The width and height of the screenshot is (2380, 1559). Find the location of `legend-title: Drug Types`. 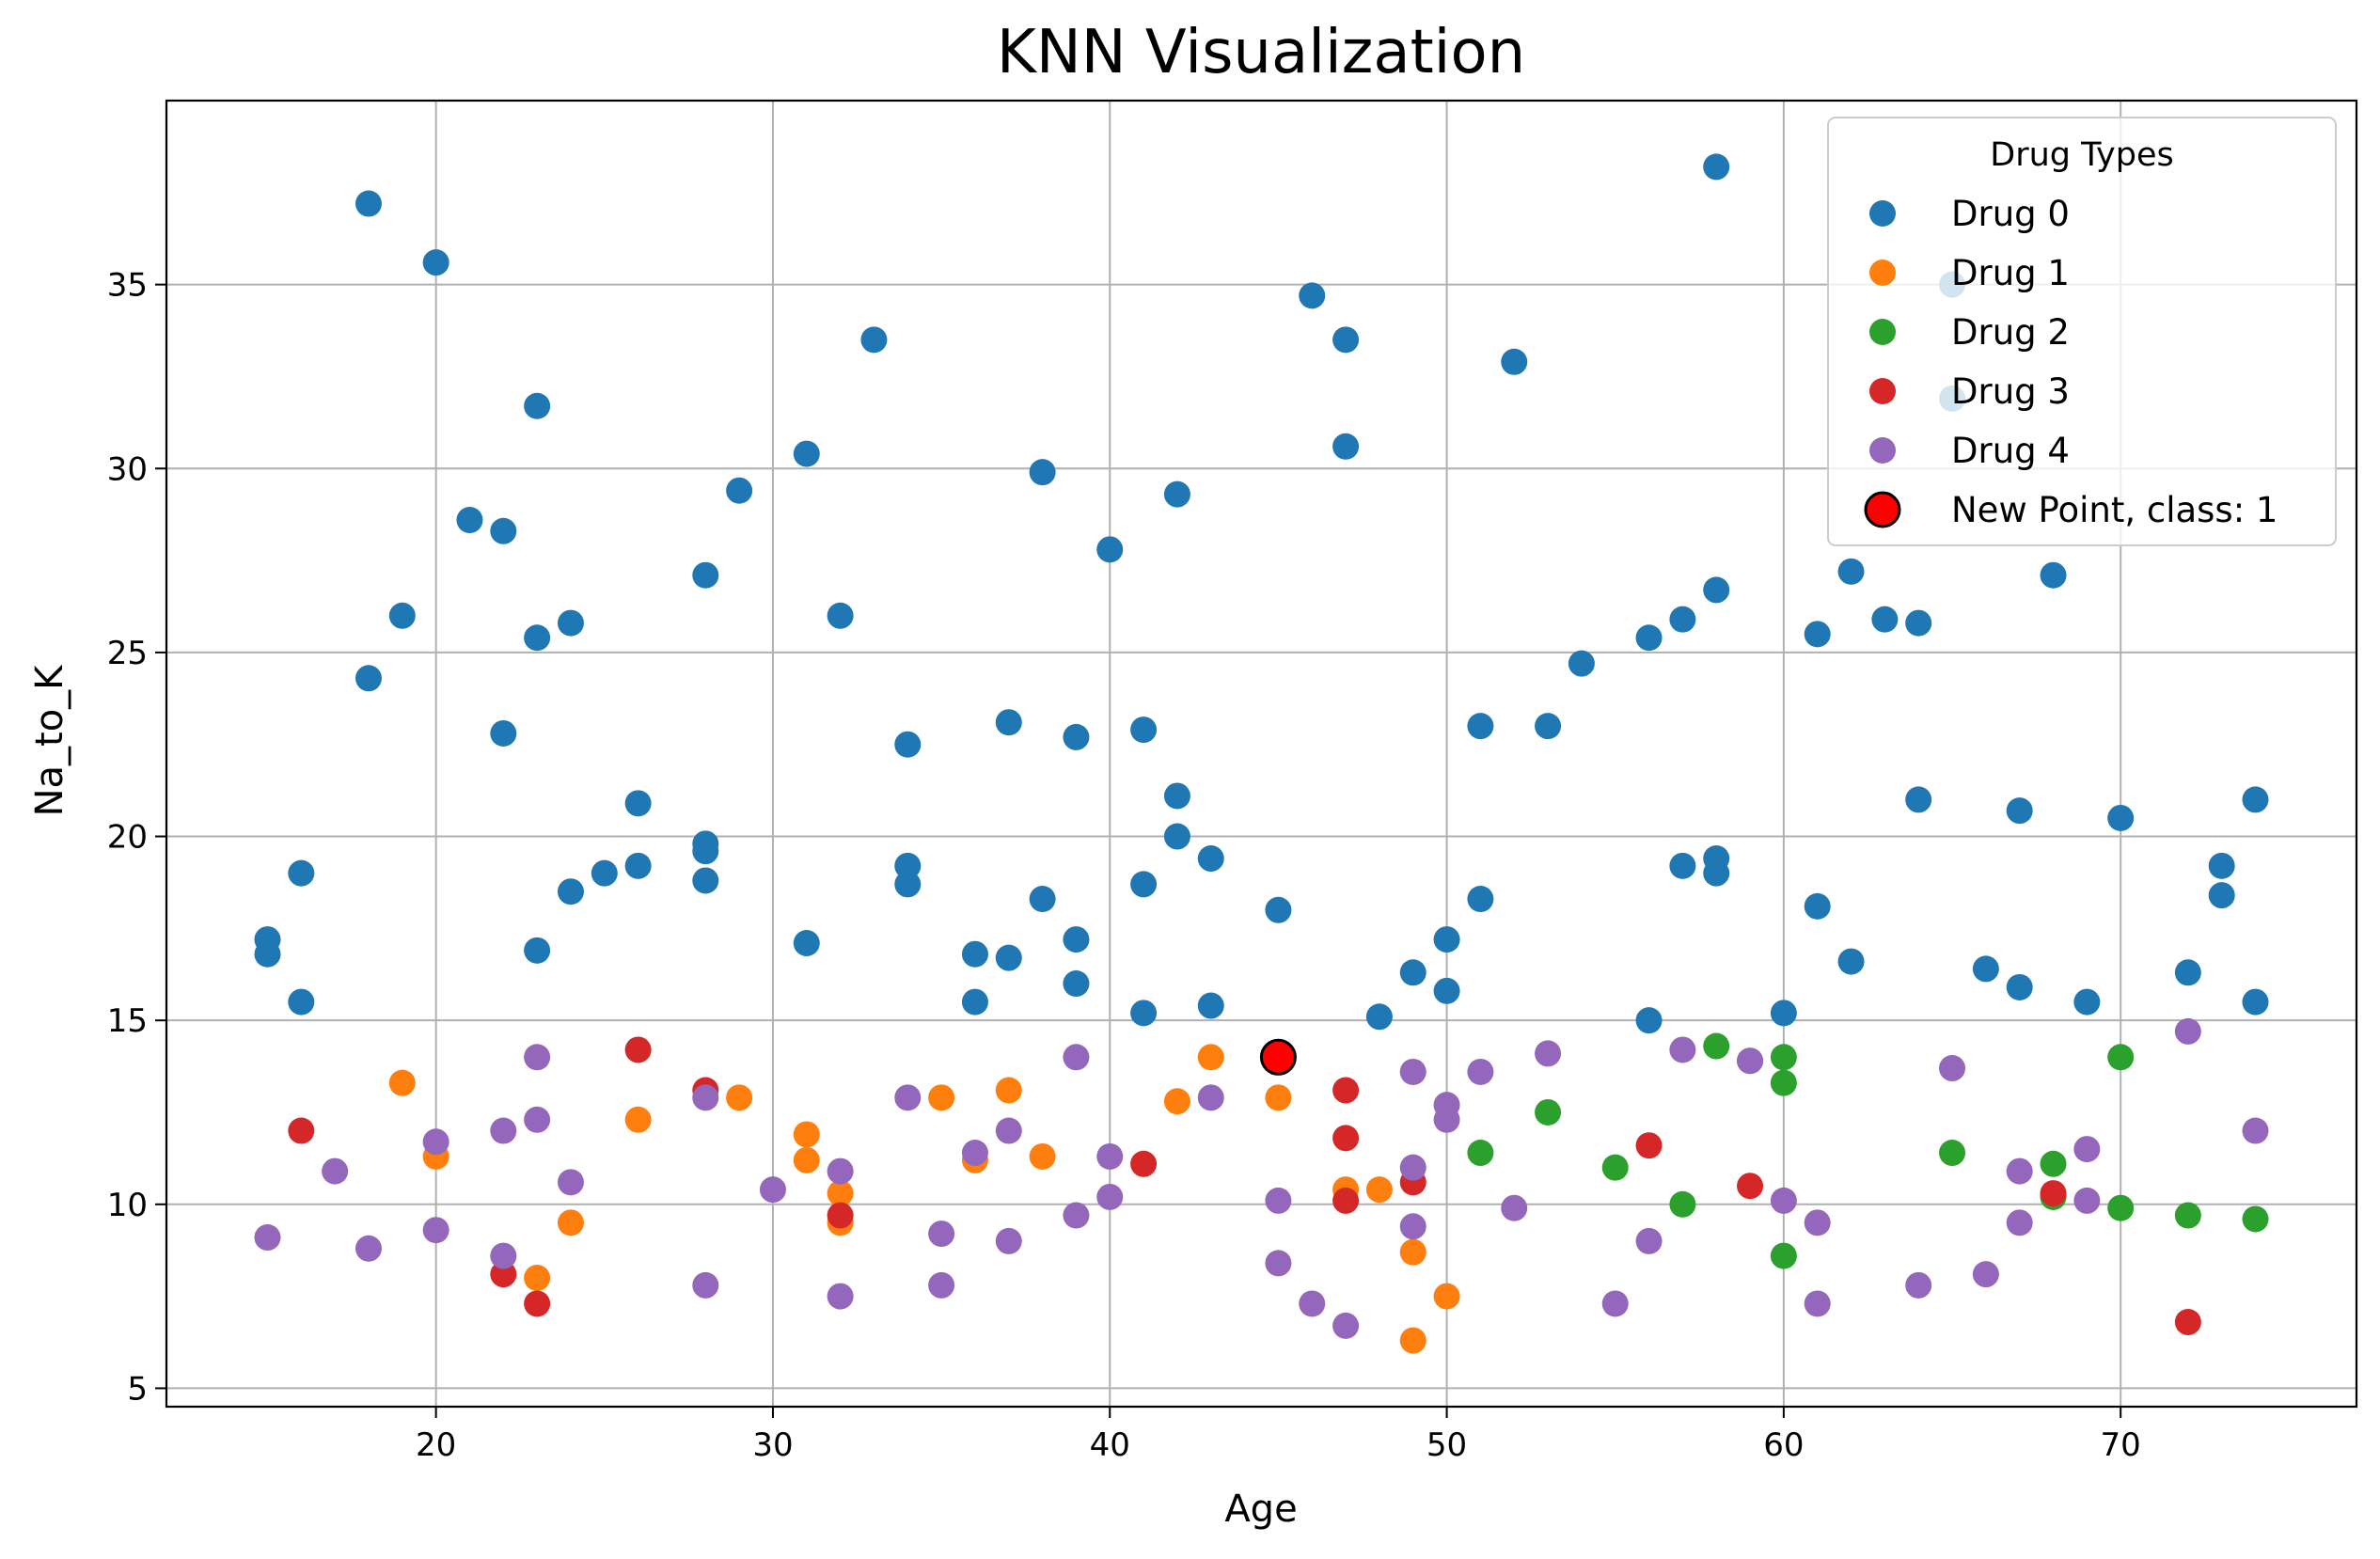

legend-title: Drug Types is located at coordinates (2082, 155).